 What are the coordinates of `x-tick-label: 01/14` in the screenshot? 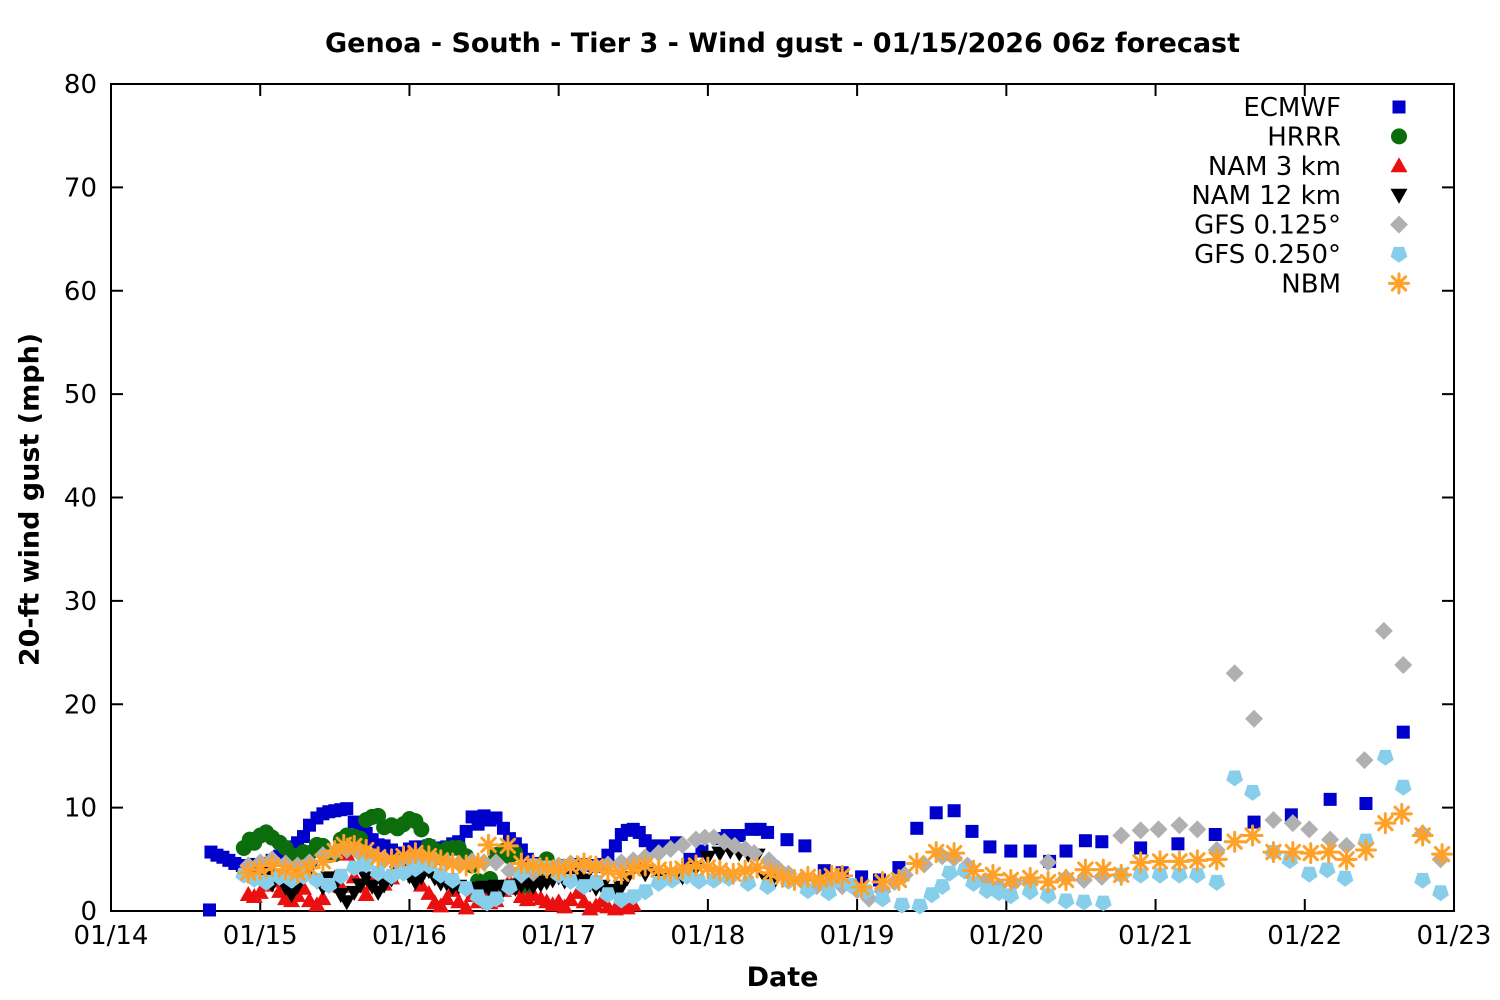 It's located at (111, 936).